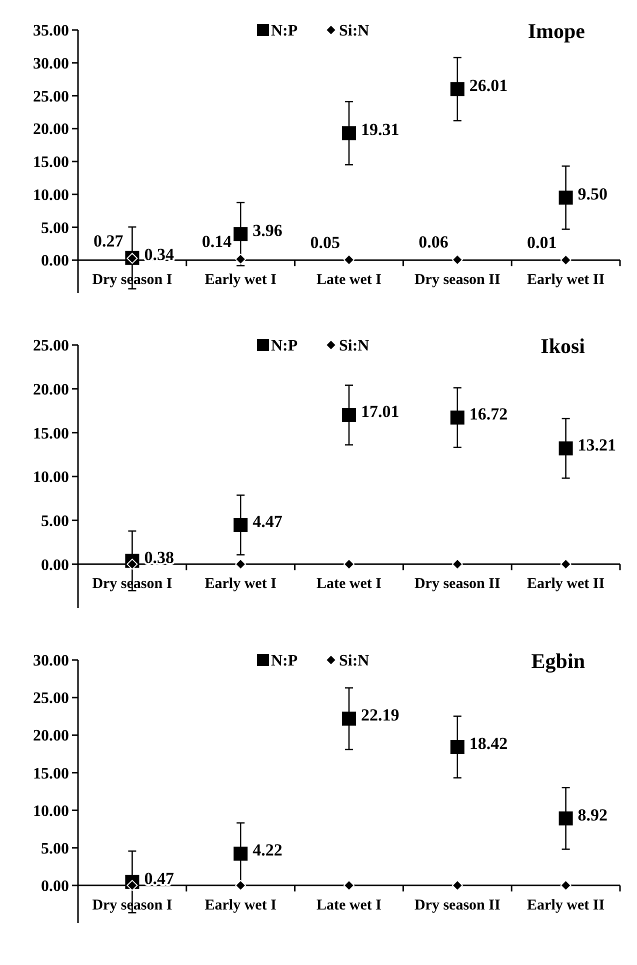  I want to click on data-label: 0.01, so click(542, 242).